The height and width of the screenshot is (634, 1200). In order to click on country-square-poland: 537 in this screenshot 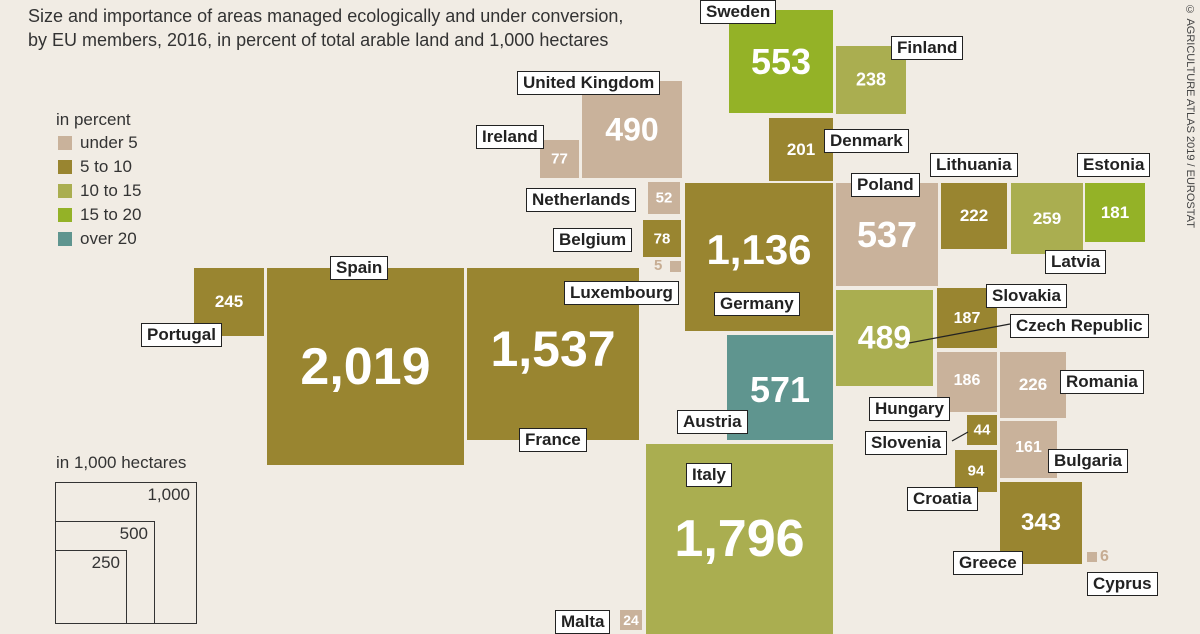, I will do `click(887, 234)`.